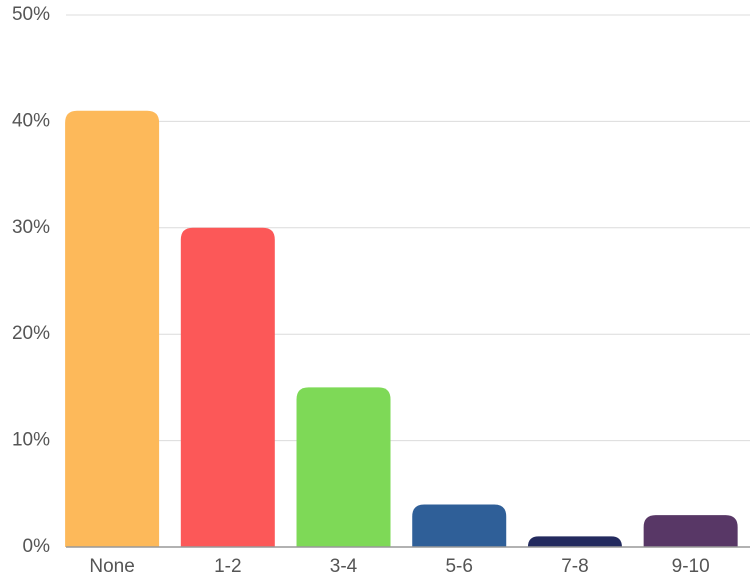 The width and height of the screenshot is (750, 578). Describe the element at coordinates (574, 566) in the screenshot. I see `x-tick-label: 7-8` at that location.